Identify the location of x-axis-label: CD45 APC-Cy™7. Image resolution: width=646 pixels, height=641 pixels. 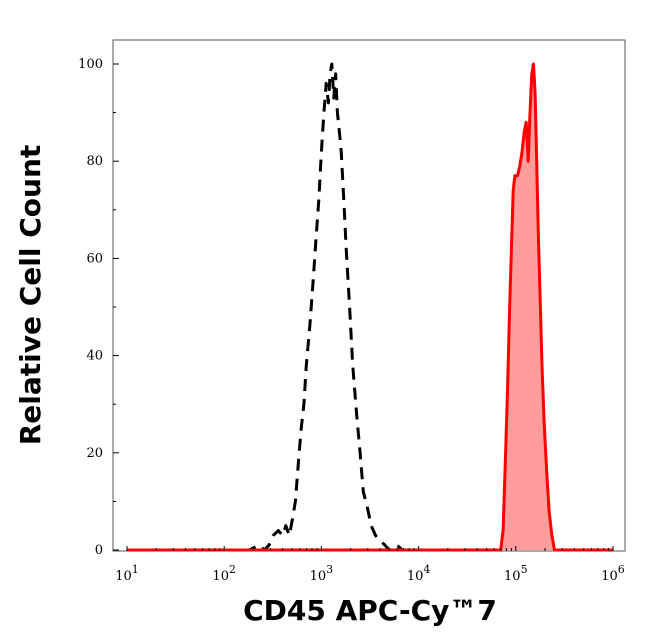
(370, 610).